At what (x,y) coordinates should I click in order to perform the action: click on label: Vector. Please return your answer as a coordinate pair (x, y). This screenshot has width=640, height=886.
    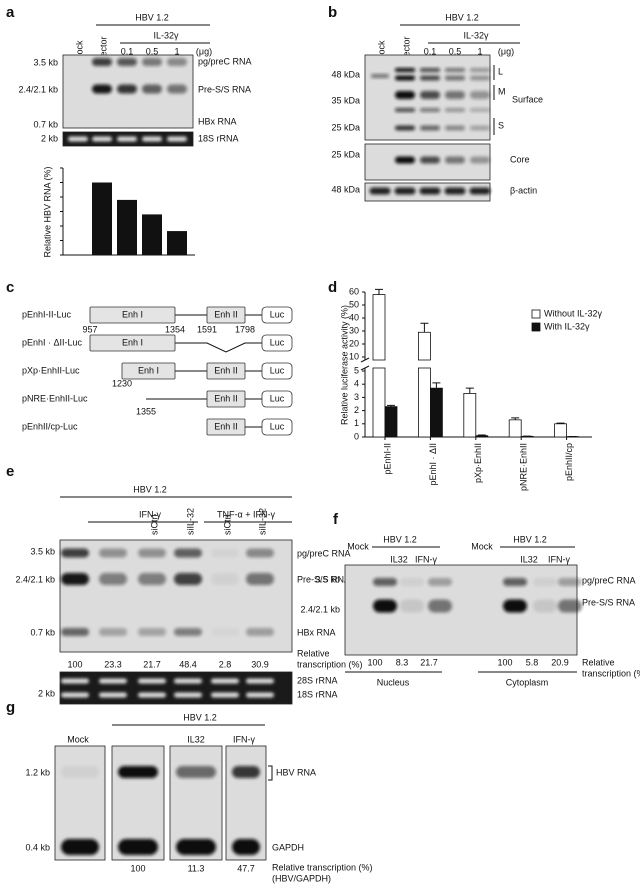
    Looking at the image, I should click on (103, 49).